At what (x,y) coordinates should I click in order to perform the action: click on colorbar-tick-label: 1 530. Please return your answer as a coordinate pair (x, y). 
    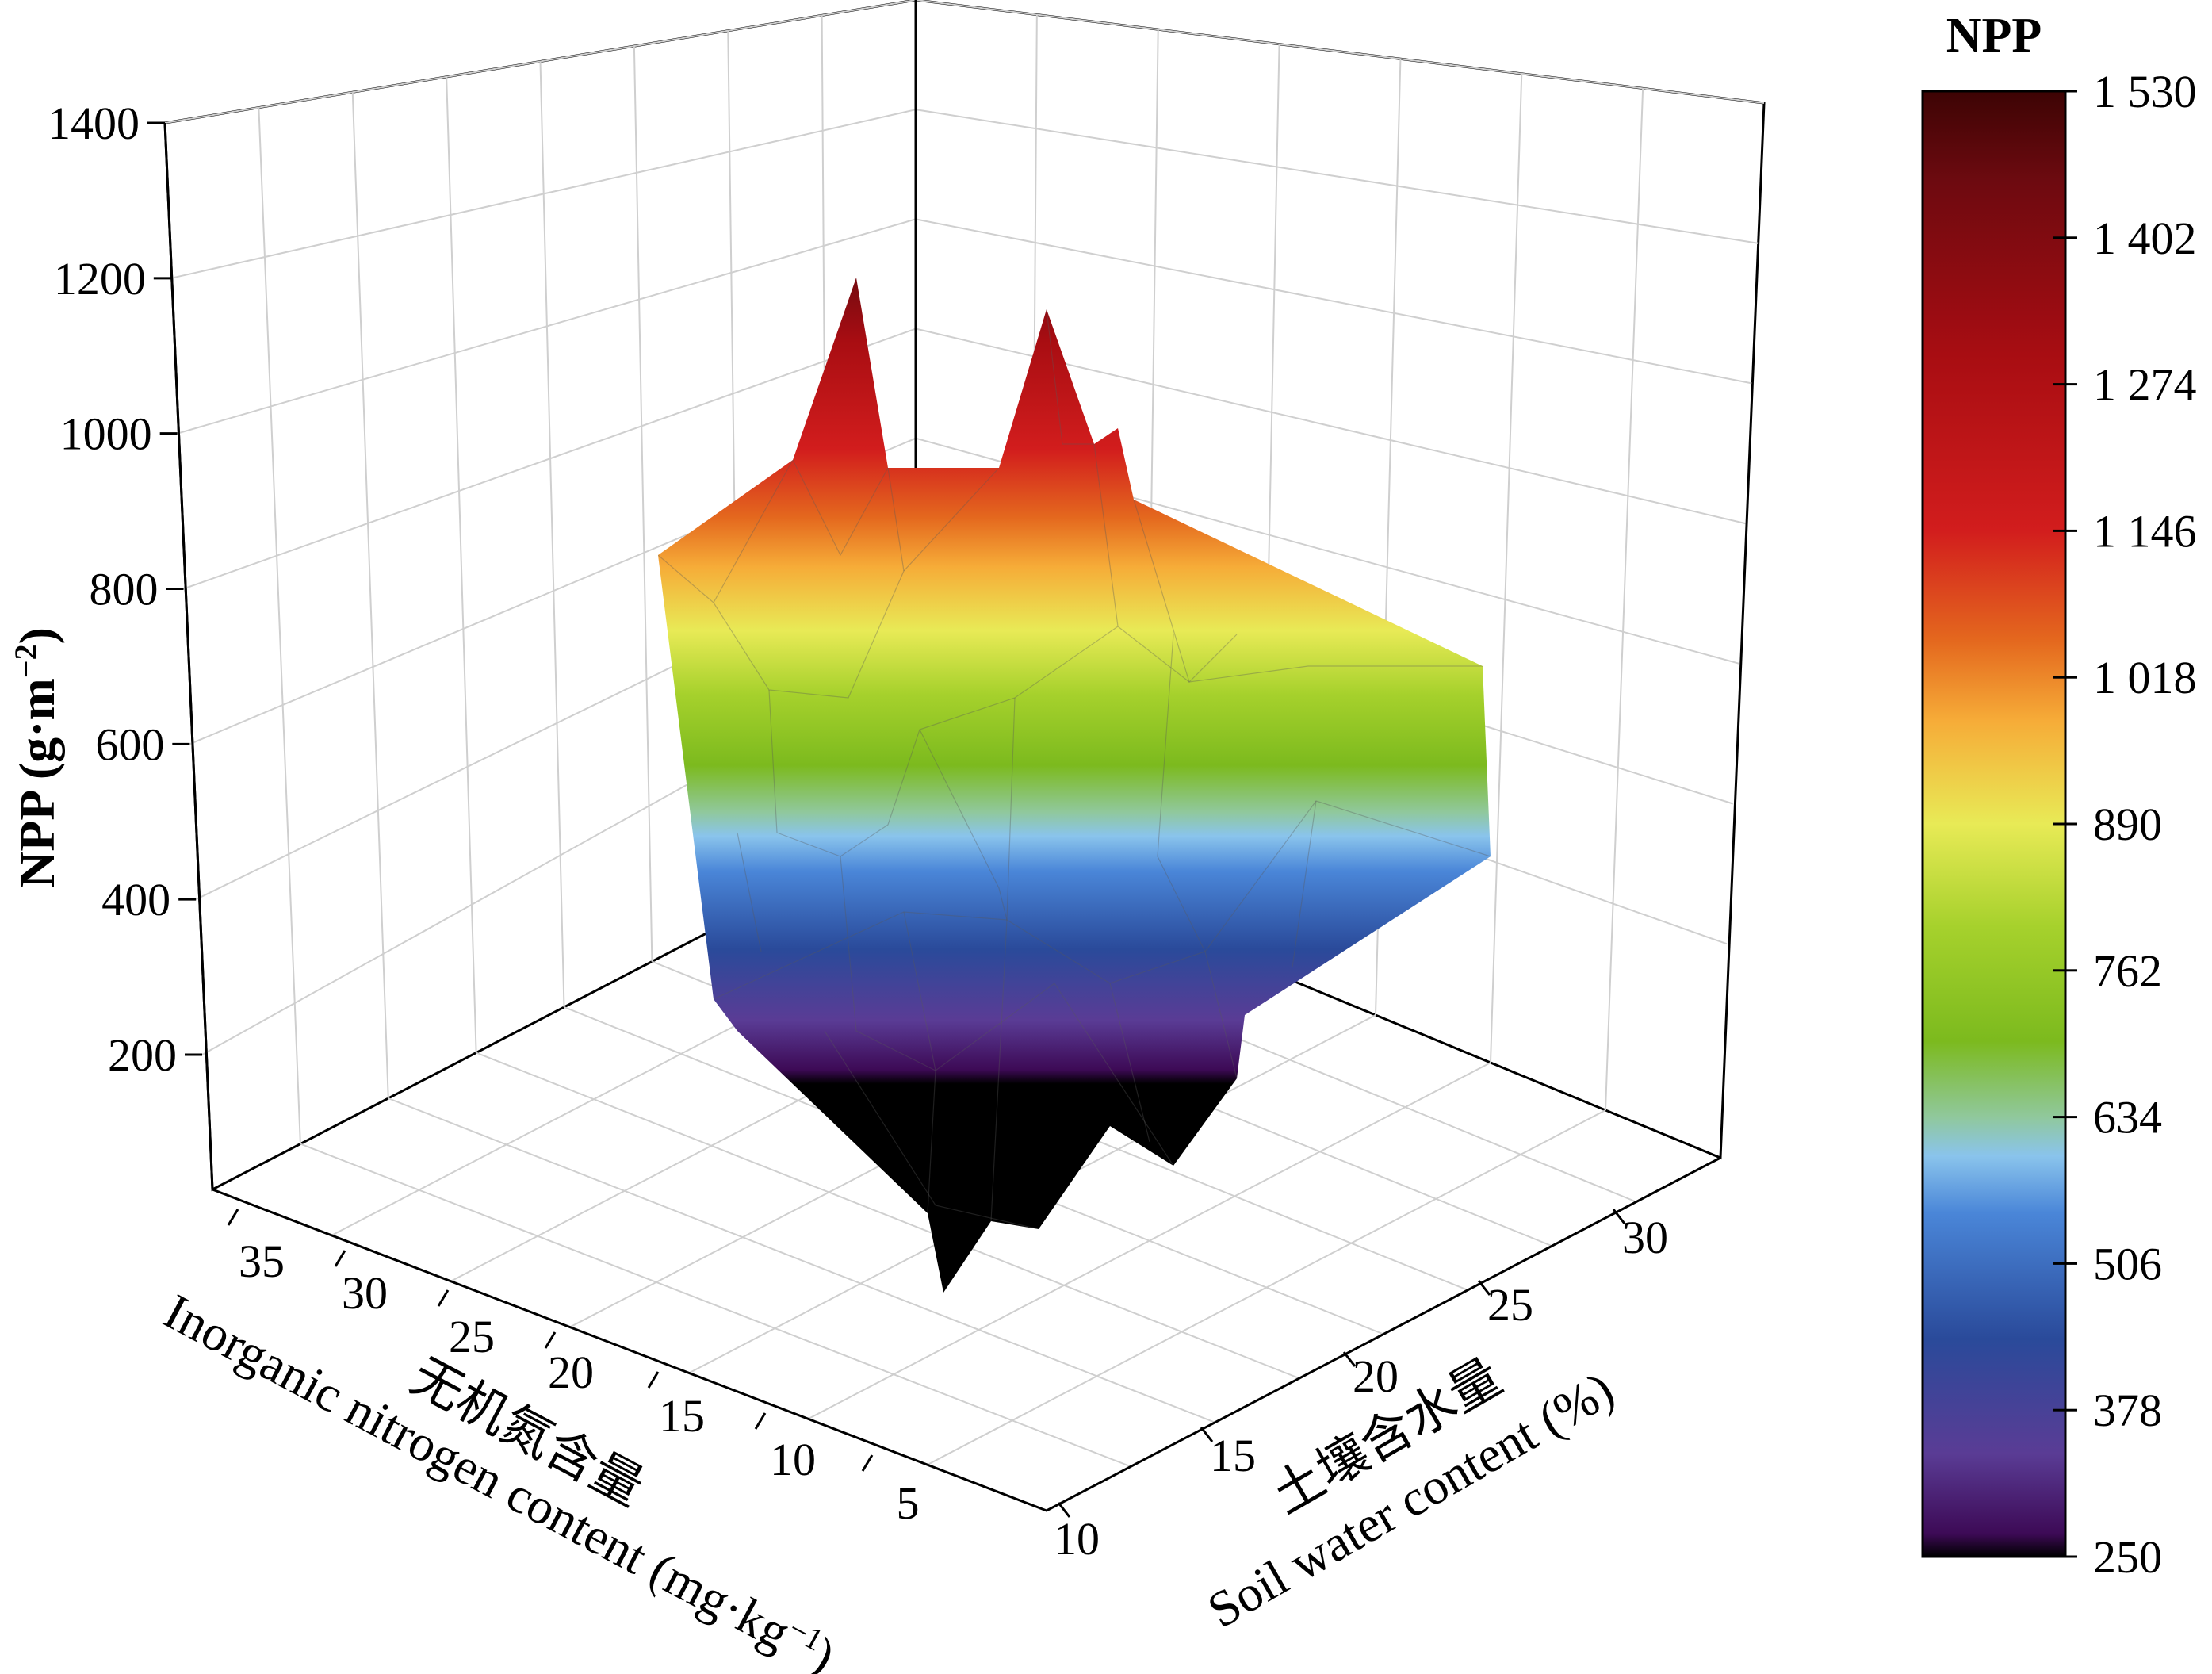
    Looking at the image, I should click on (2145, 91).